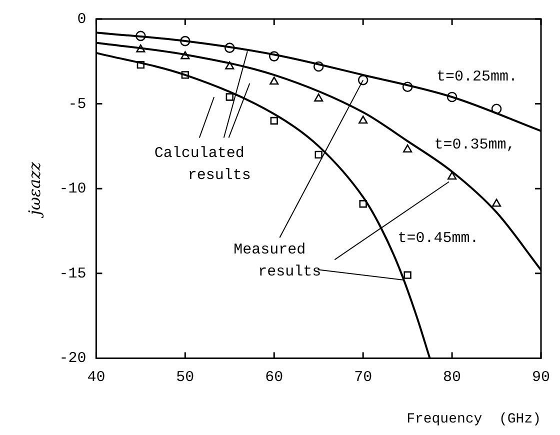 The height and width of the screenshot is (435, 560). I want to click on series-label: t=0.45mm., so click(438, 238).